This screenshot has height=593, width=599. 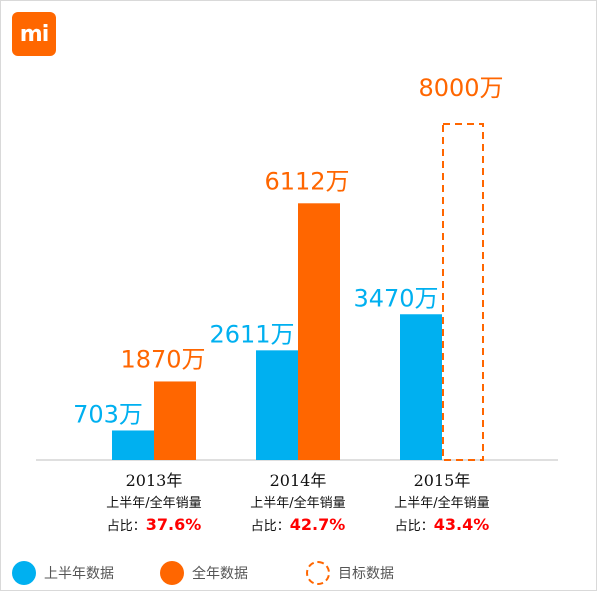 What do you see at coordinates (220, 574) in the screenshot?
I see `legend-label: 全年数据` at bounding box center [220, 574].